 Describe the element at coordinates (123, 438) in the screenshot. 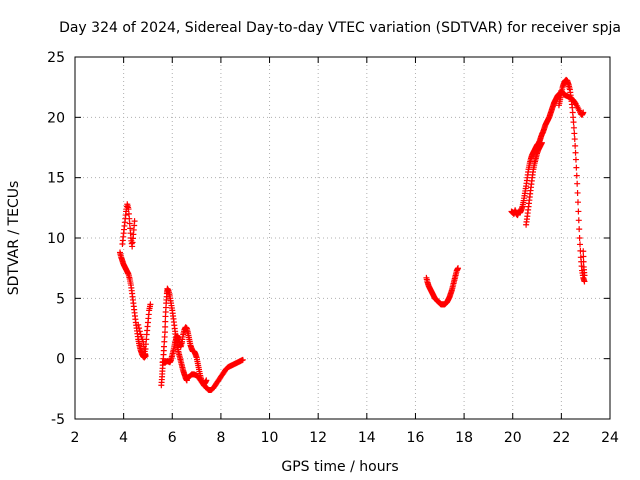

I see `x-tick-label: 4` at that location.